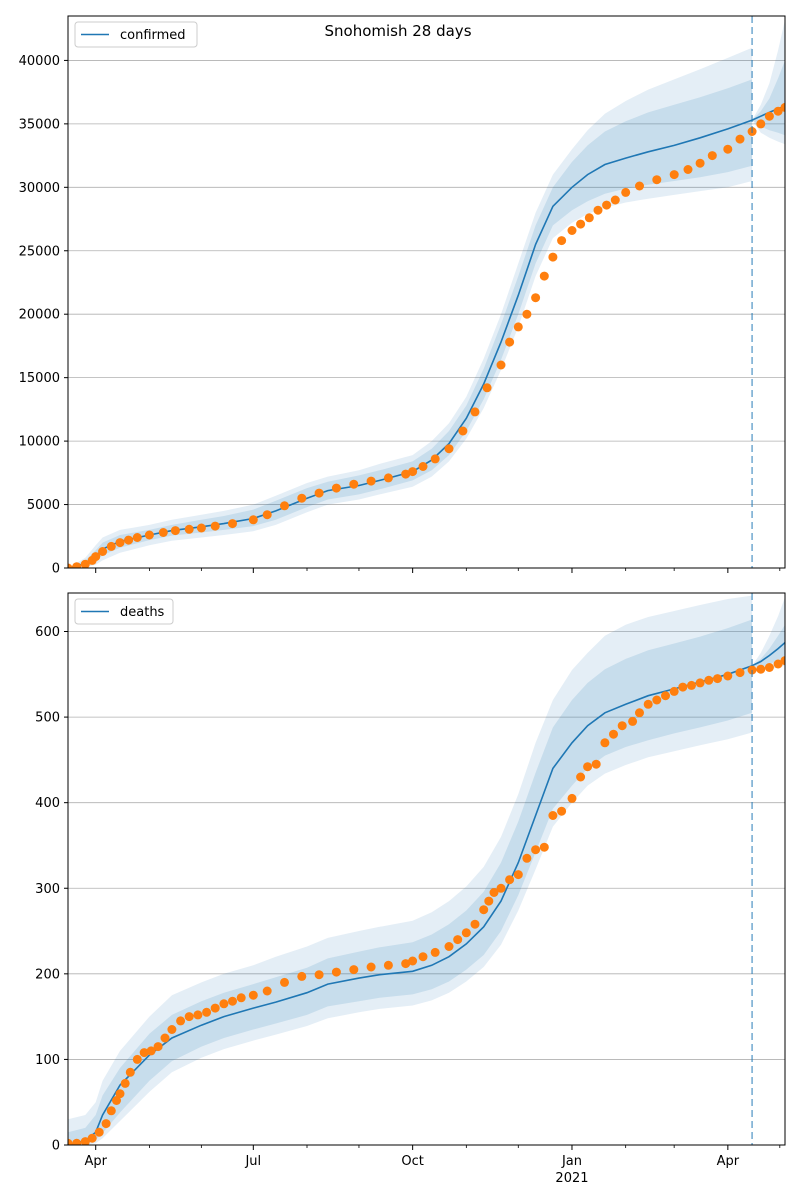 The width and height of the screenshot is (800, 1200). I want to click on forecast-band-outer, so click(768, 633).